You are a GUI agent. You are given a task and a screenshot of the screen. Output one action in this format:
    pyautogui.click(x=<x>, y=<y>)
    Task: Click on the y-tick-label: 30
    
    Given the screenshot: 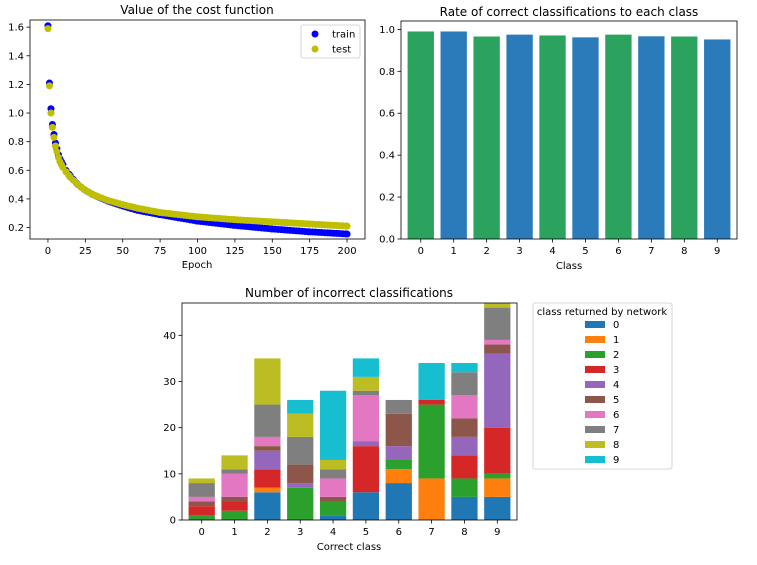 What is the action you would take?
    pyautogui.click(x=169, y=382)
    